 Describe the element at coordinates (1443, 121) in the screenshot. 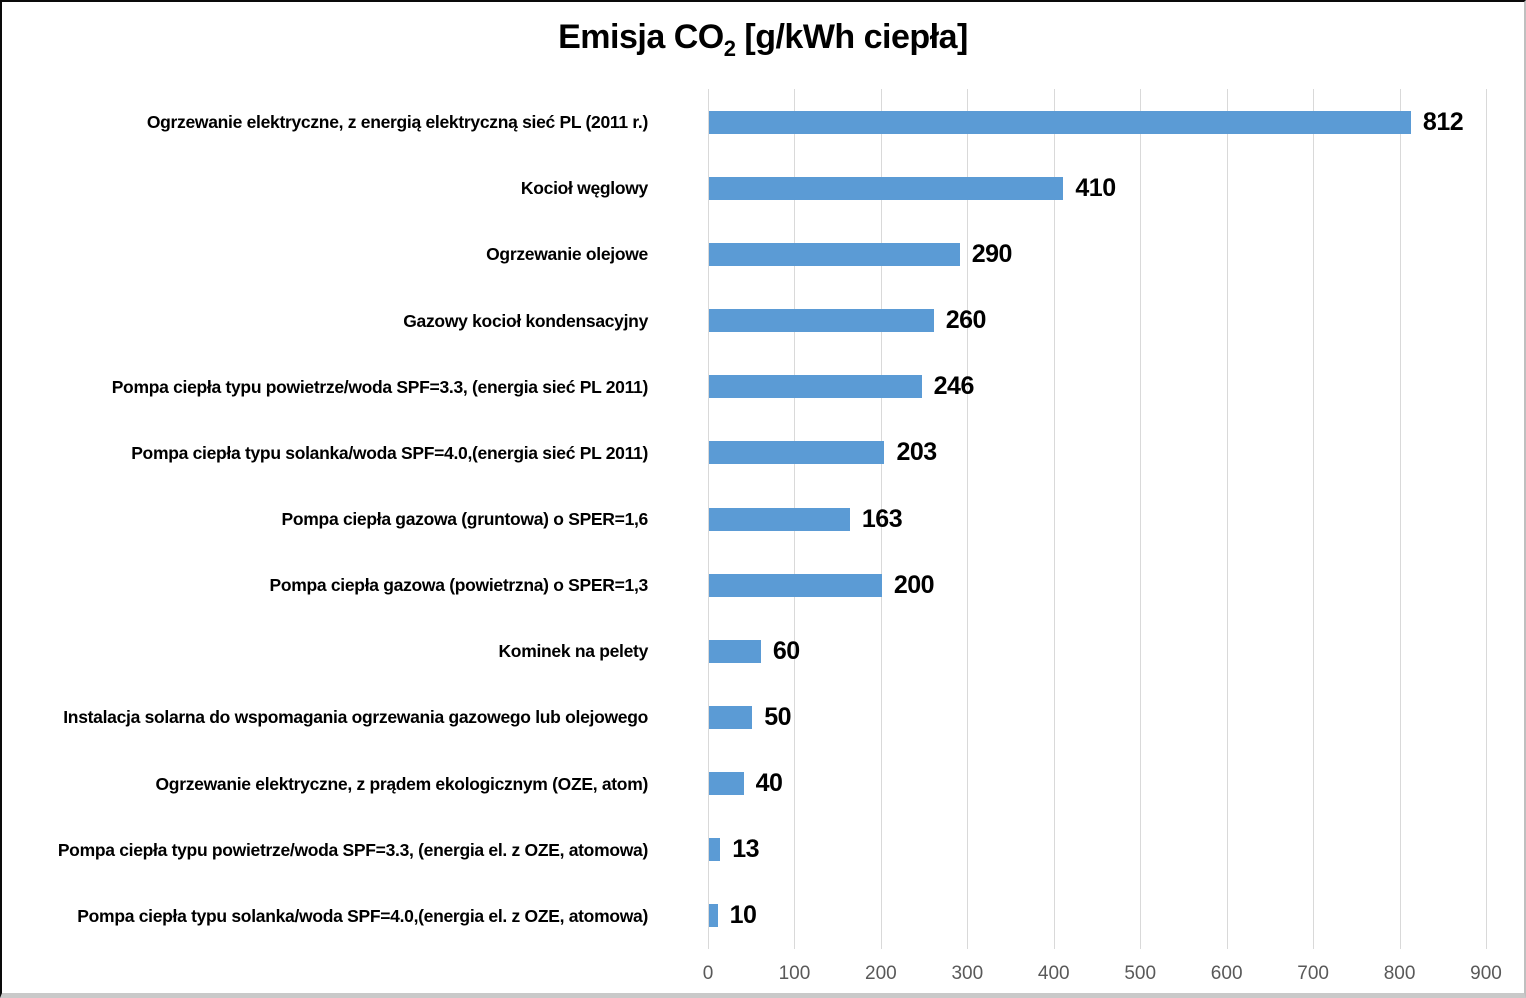

I see `value-label: 812` at that location.